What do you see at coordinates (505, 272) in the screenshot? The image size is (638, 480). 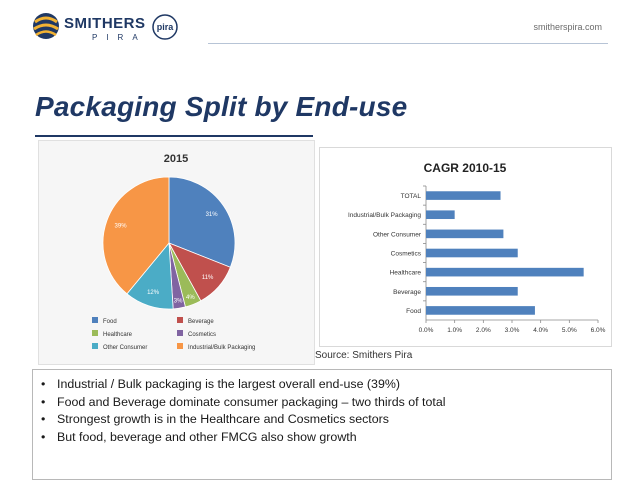 I see `bar-healthcare` at bounding box center [505, 272].